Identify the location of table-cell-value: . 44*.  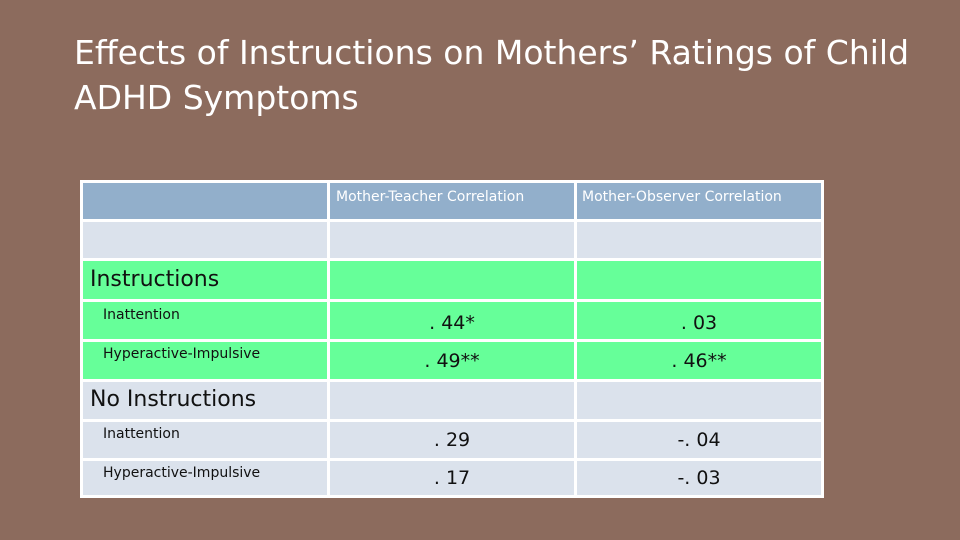
(452, 320).